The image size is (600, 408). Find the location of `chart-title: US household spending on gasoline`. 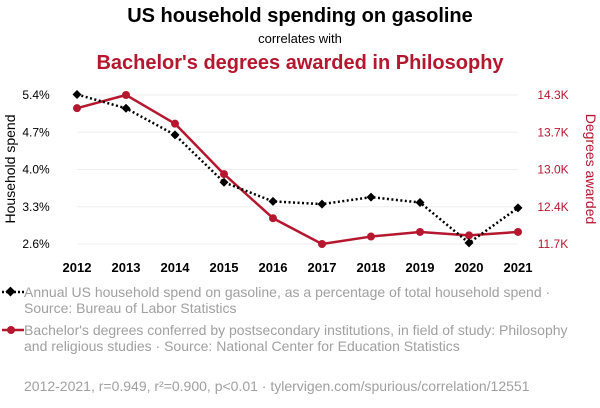

chart-title: US household spending on gasoline is located at coordinates (300, 16).